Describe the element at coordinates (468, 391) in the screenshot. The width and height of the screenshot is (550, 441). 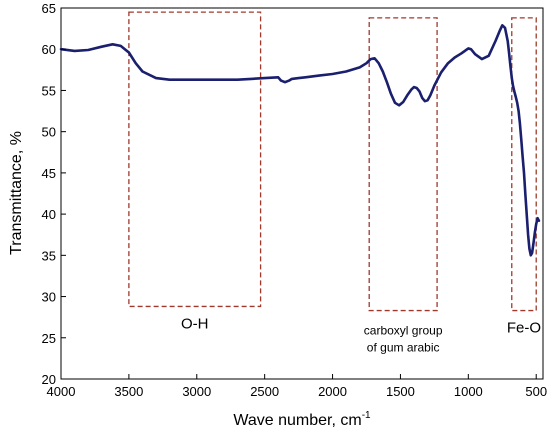
I see `x-tick-label: 1000` at that location.